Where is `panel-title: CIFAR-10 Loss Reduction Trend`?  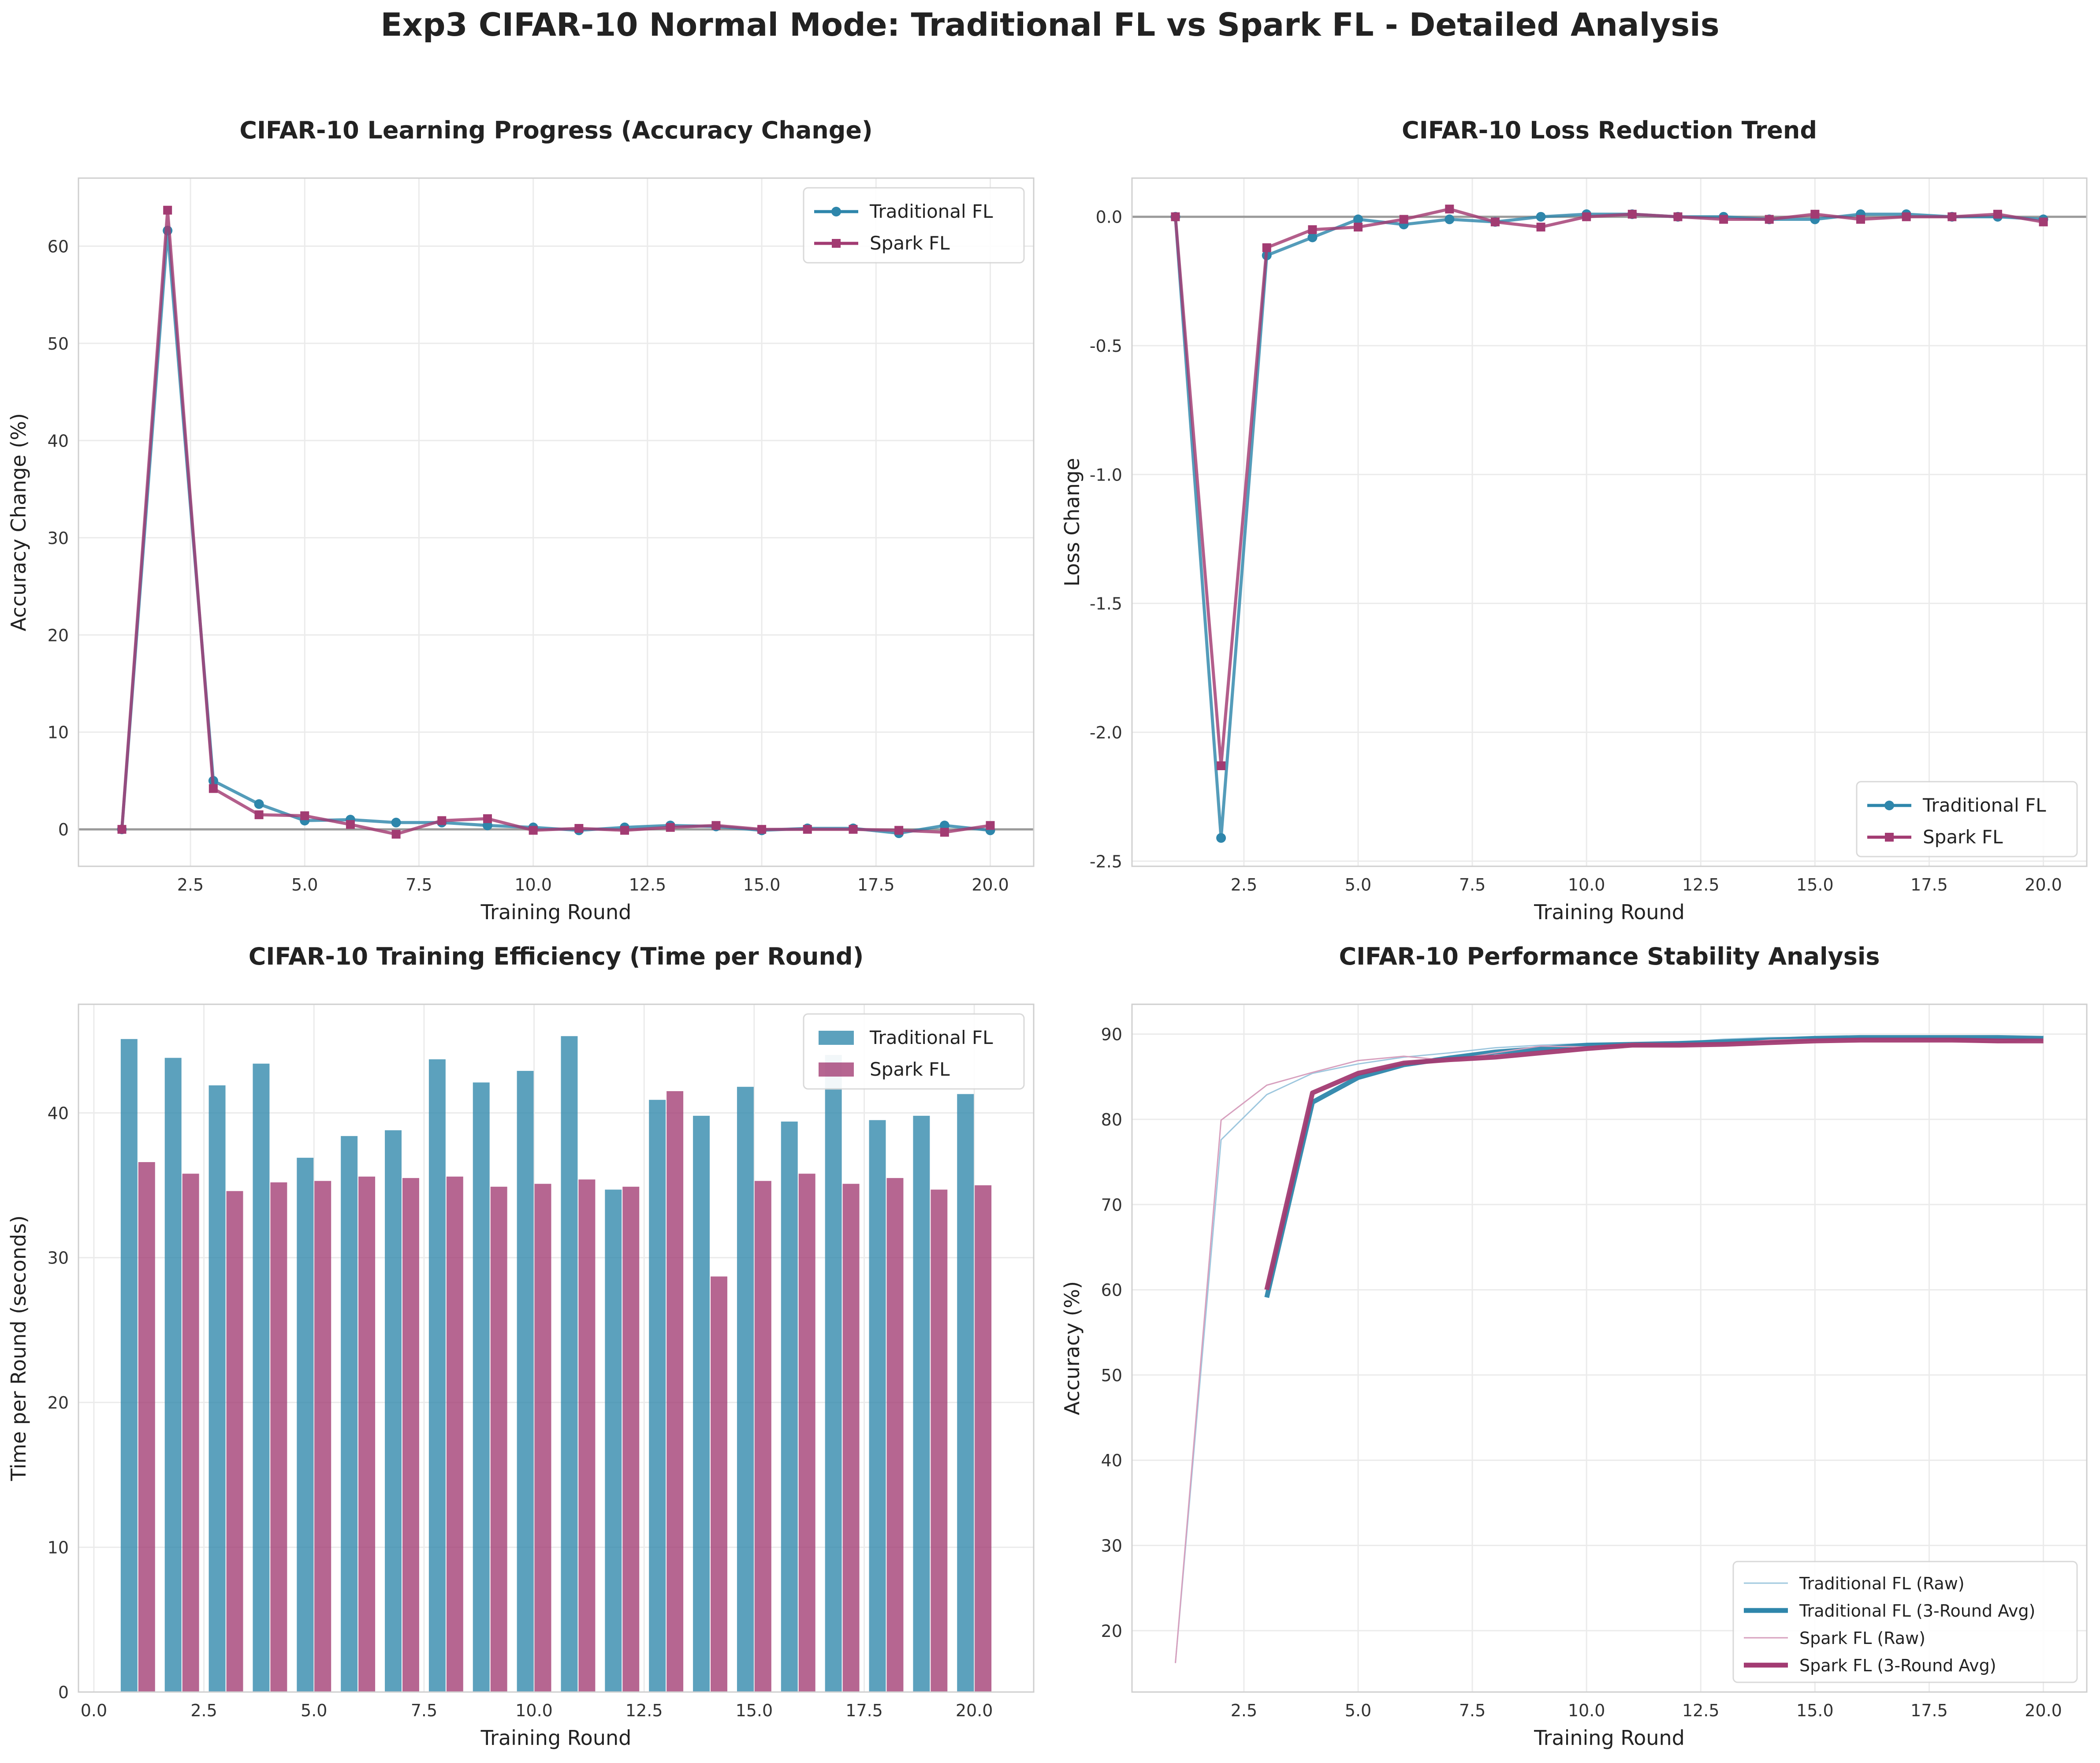
panel-title: CIFAR-10 Loss Reduction Trend is located at coordinates (1609, 130).